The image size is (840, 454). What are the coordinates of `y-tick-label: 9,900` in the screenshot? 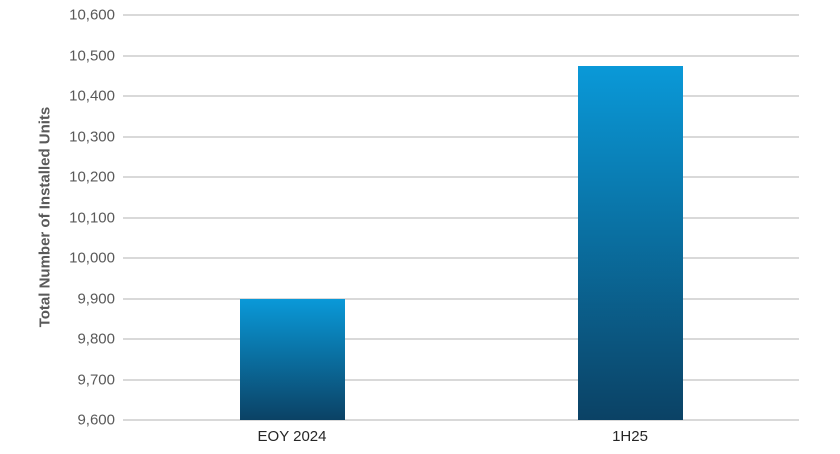 It's located at (96, 298).